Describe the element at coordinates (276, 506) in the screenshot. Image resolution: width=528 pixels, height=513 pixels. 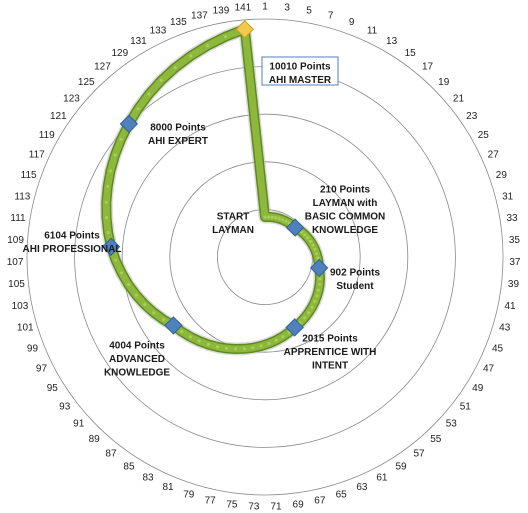
I see `category-label: 71` at that location.